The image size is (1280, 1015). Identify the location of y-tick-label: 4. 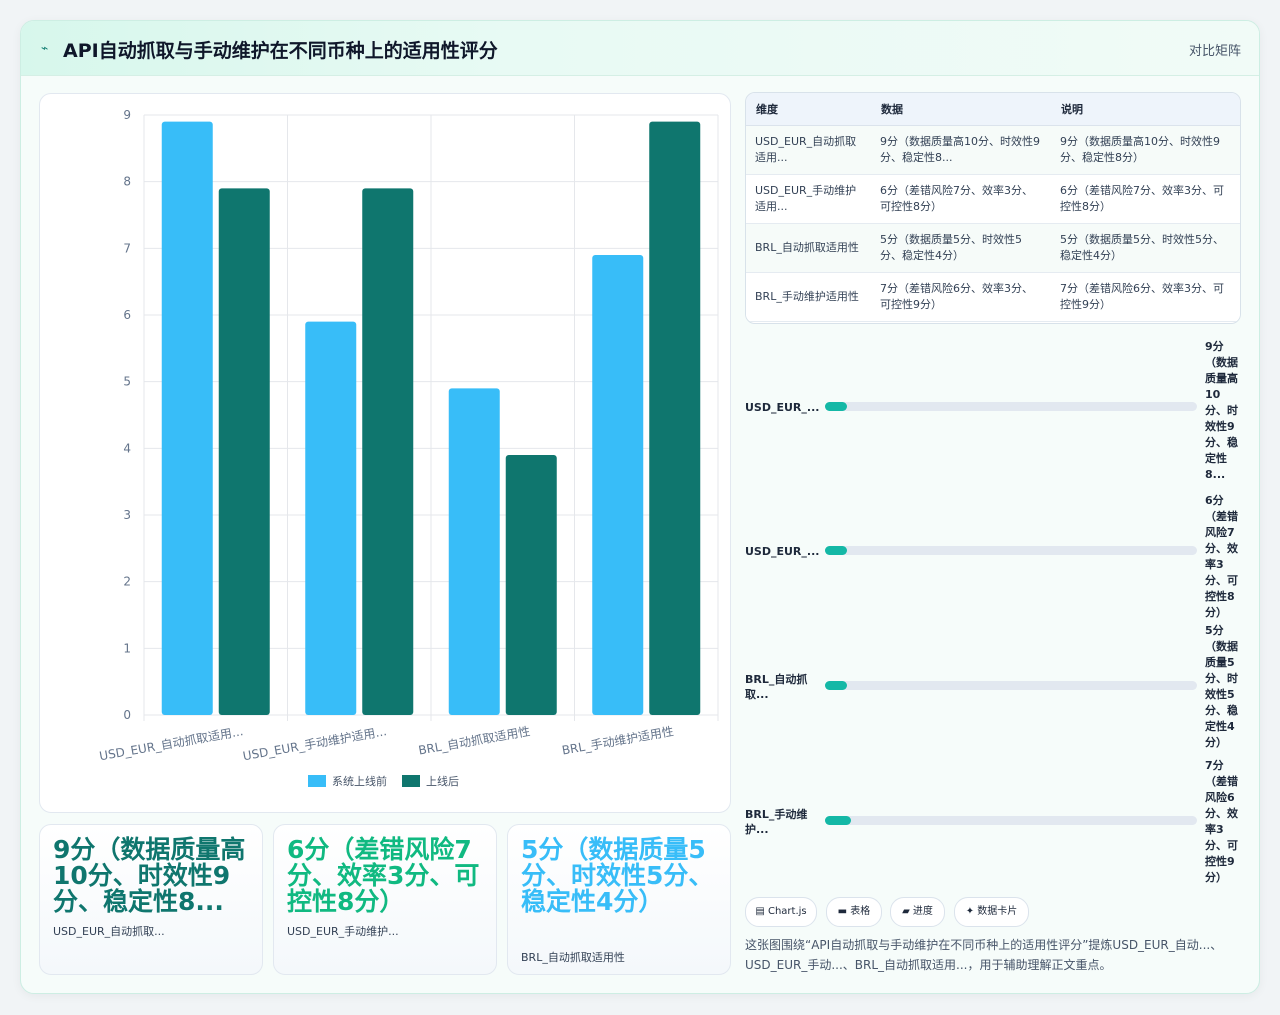
(127, 448).